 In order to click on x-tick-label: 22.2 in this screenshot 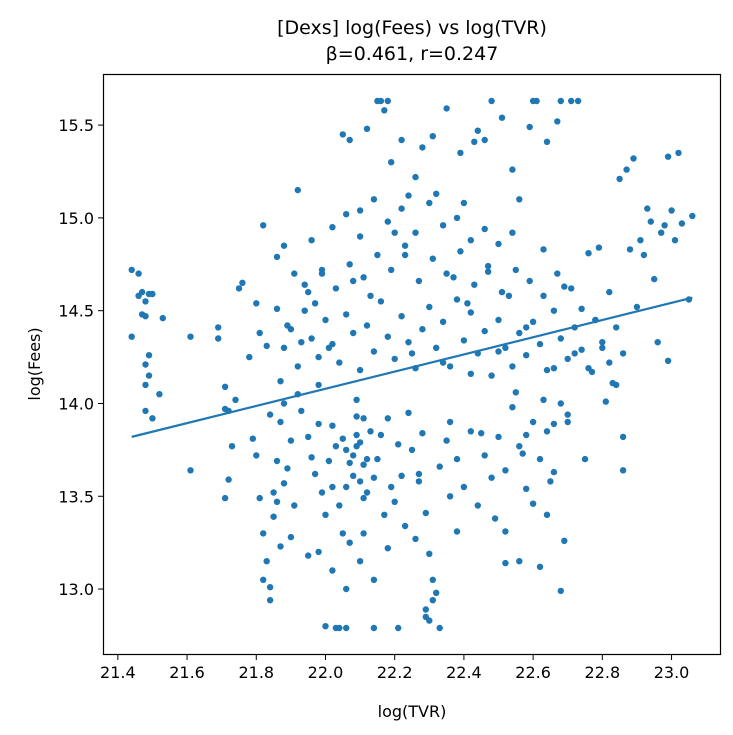, I will do `click(395, 672)`.